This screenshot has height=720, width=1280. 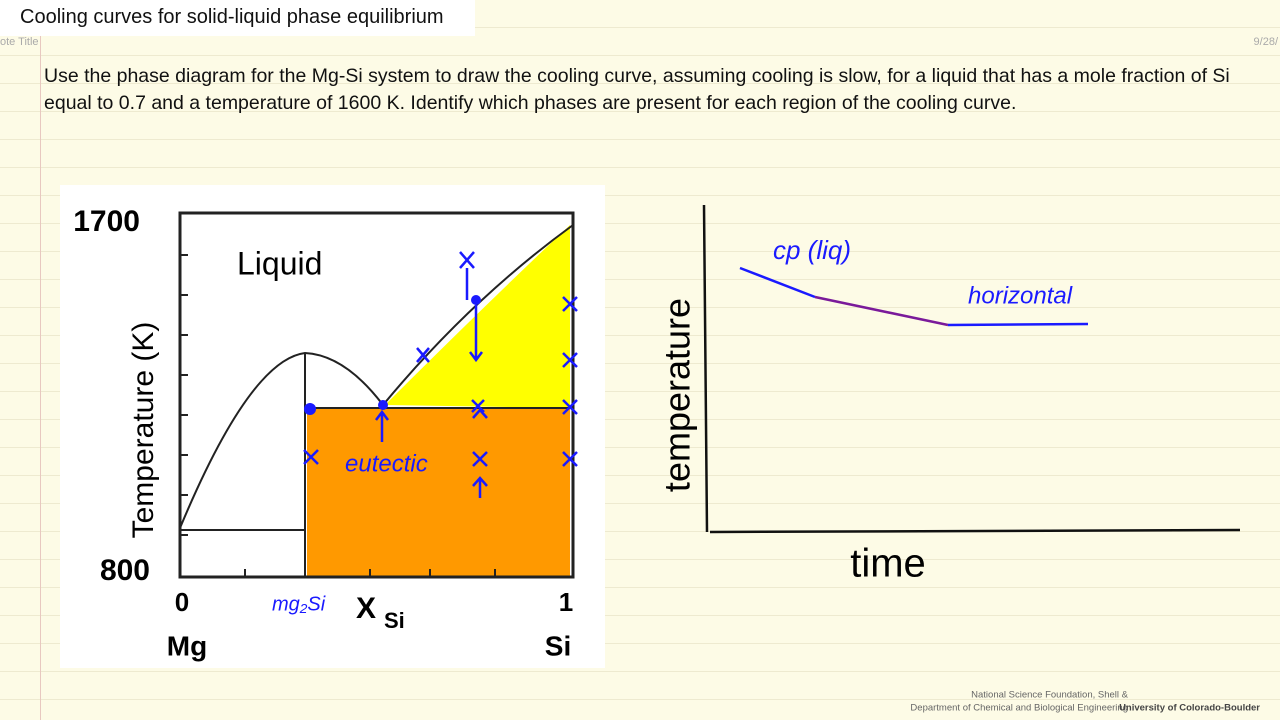 What do you see at coordinates (888, 564) in the screenshot?
I see `cooling-x-label: time` at bounding box center [888, 564].